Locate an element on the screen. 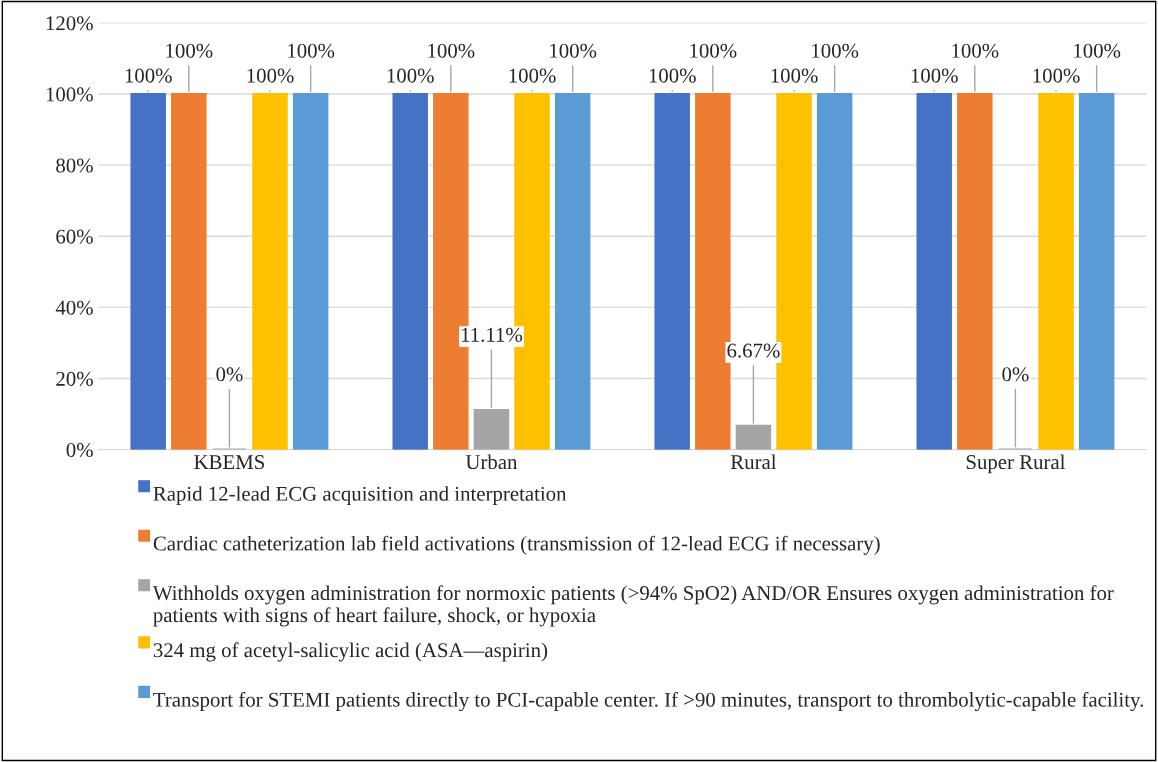 The width and height of the screenshot is (1158, 762). data-label: 6.67% is located at coordinates (753, 350).